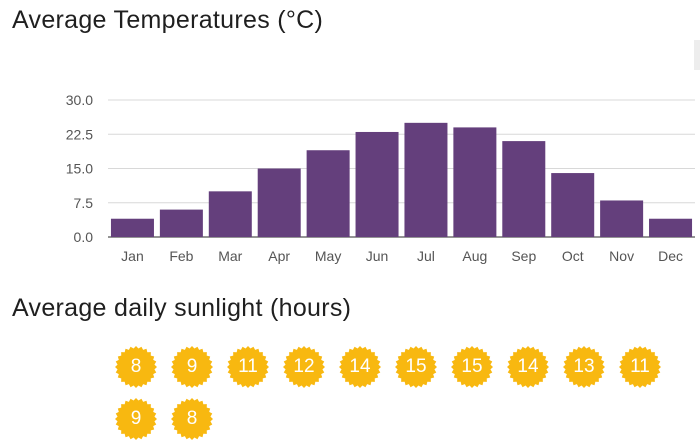  I want to click on y-tick-label: 7.5, so click(84, 203).